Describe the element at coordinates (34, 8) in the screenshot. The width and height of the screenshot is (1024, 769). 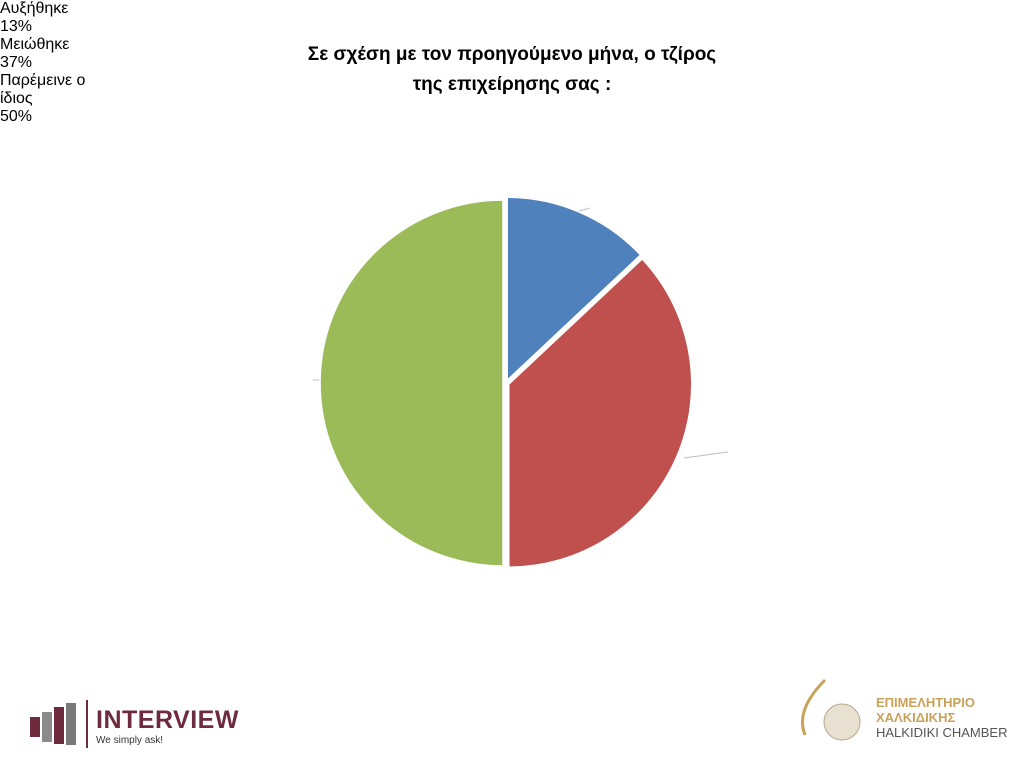
I see `category-label: Αυξήθηκε` at that location.